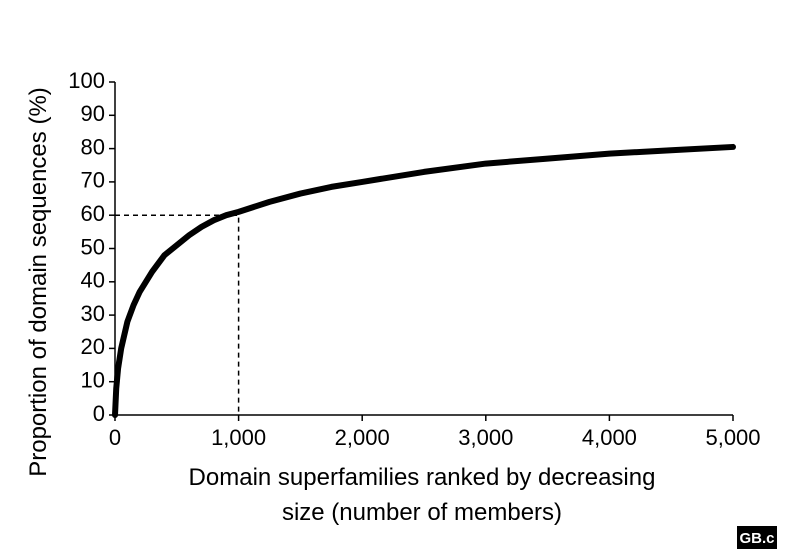 The height and width of the screenshot is (549, 785). Describe the element at coordinates (422, 512) in the screenshot. I see `x-axis-label: size (number of members)` at that location.